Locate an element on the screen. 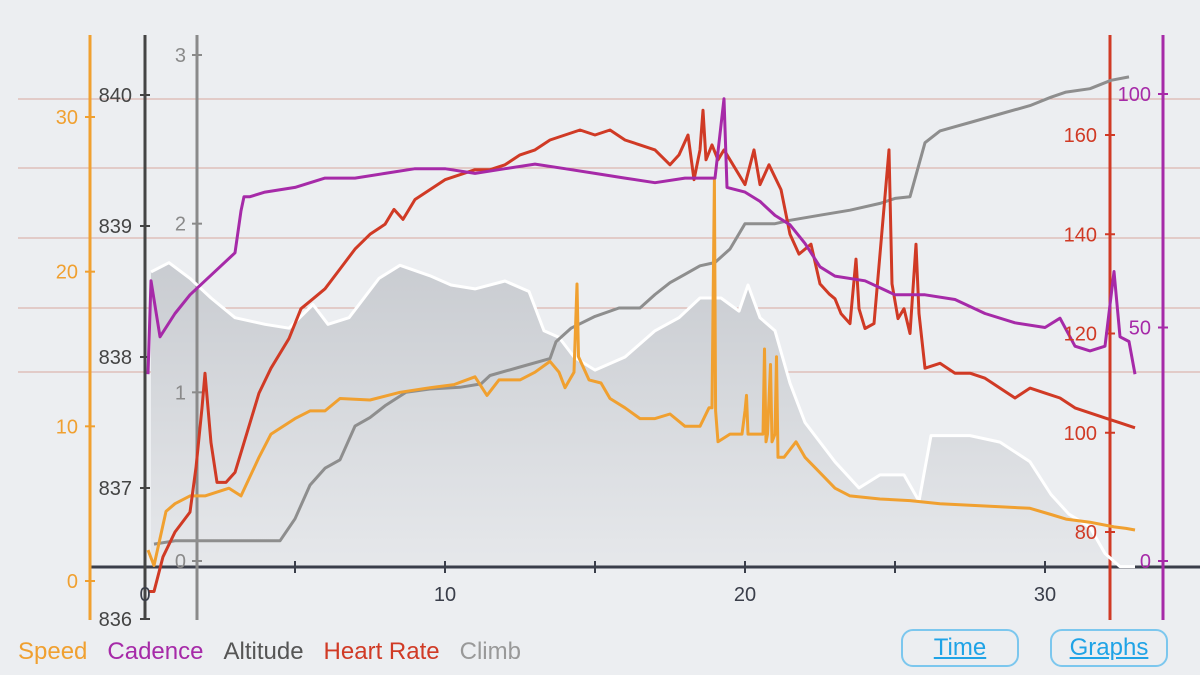 The image size is (1200, 675). speed-tick-label: 30 is located at coordinates (67, 118).